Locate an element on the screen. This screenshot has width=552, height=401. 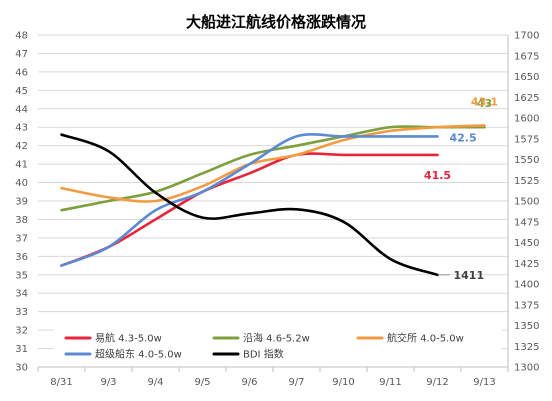
y-right-tick-label: 1375 is located at coordinates (526, 305).